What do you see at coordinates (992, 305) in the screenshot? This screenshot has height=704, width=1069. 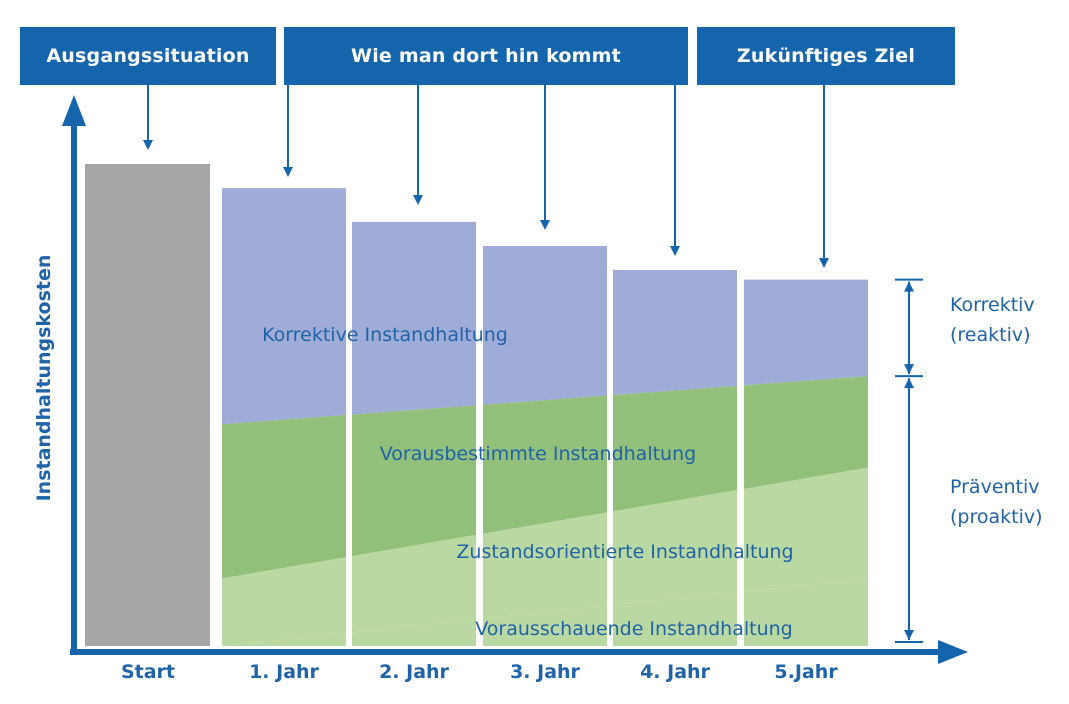 I see `side-label-0-line1: Korrektiv` at bounding box center [992, 305].